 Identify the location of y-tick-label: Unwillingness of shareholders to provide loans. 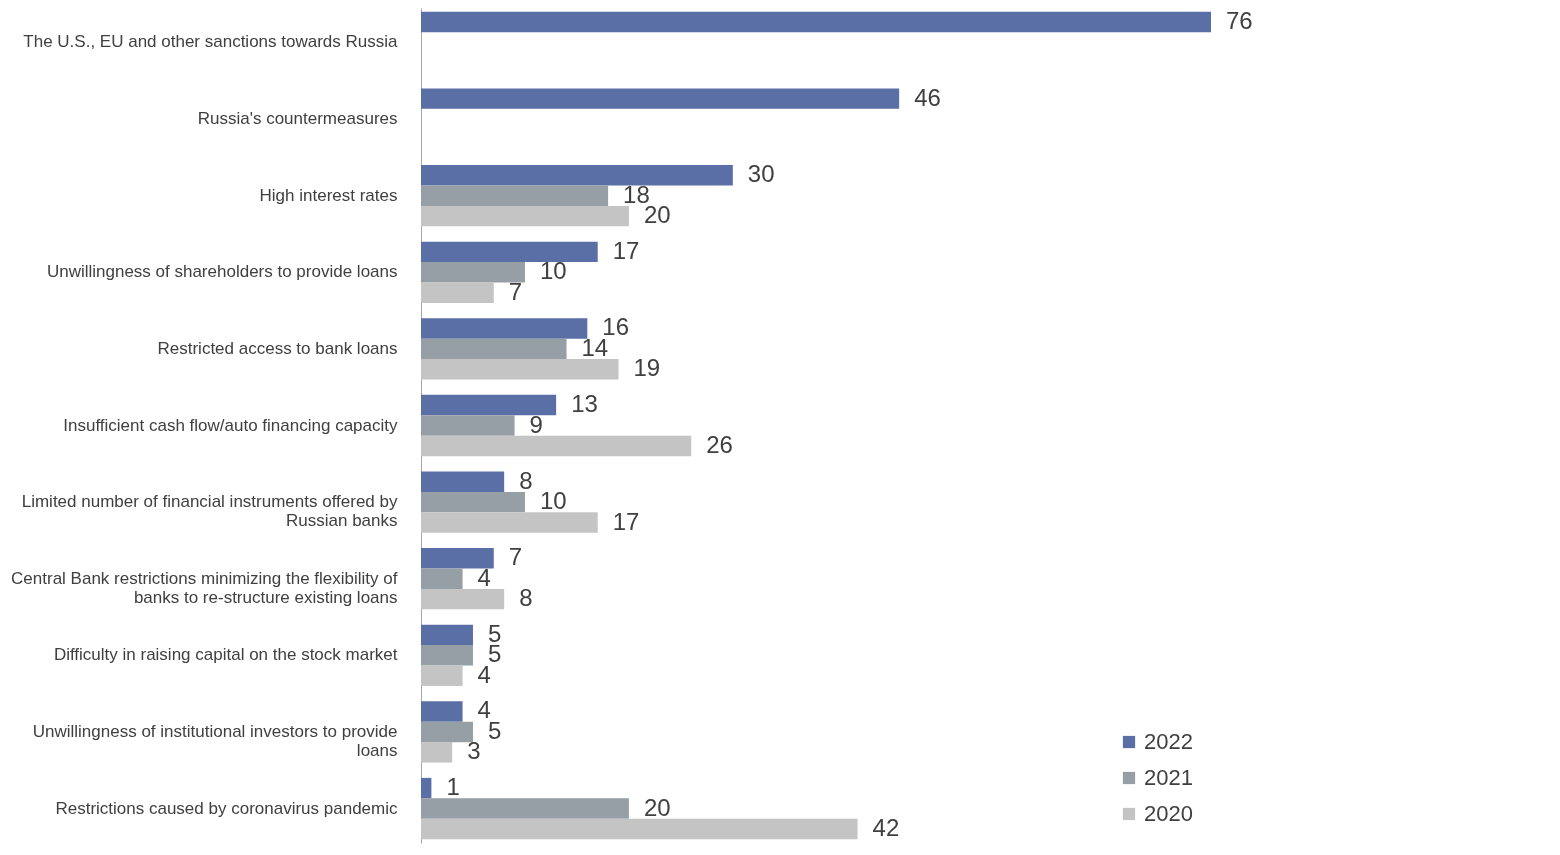
(222, 272).